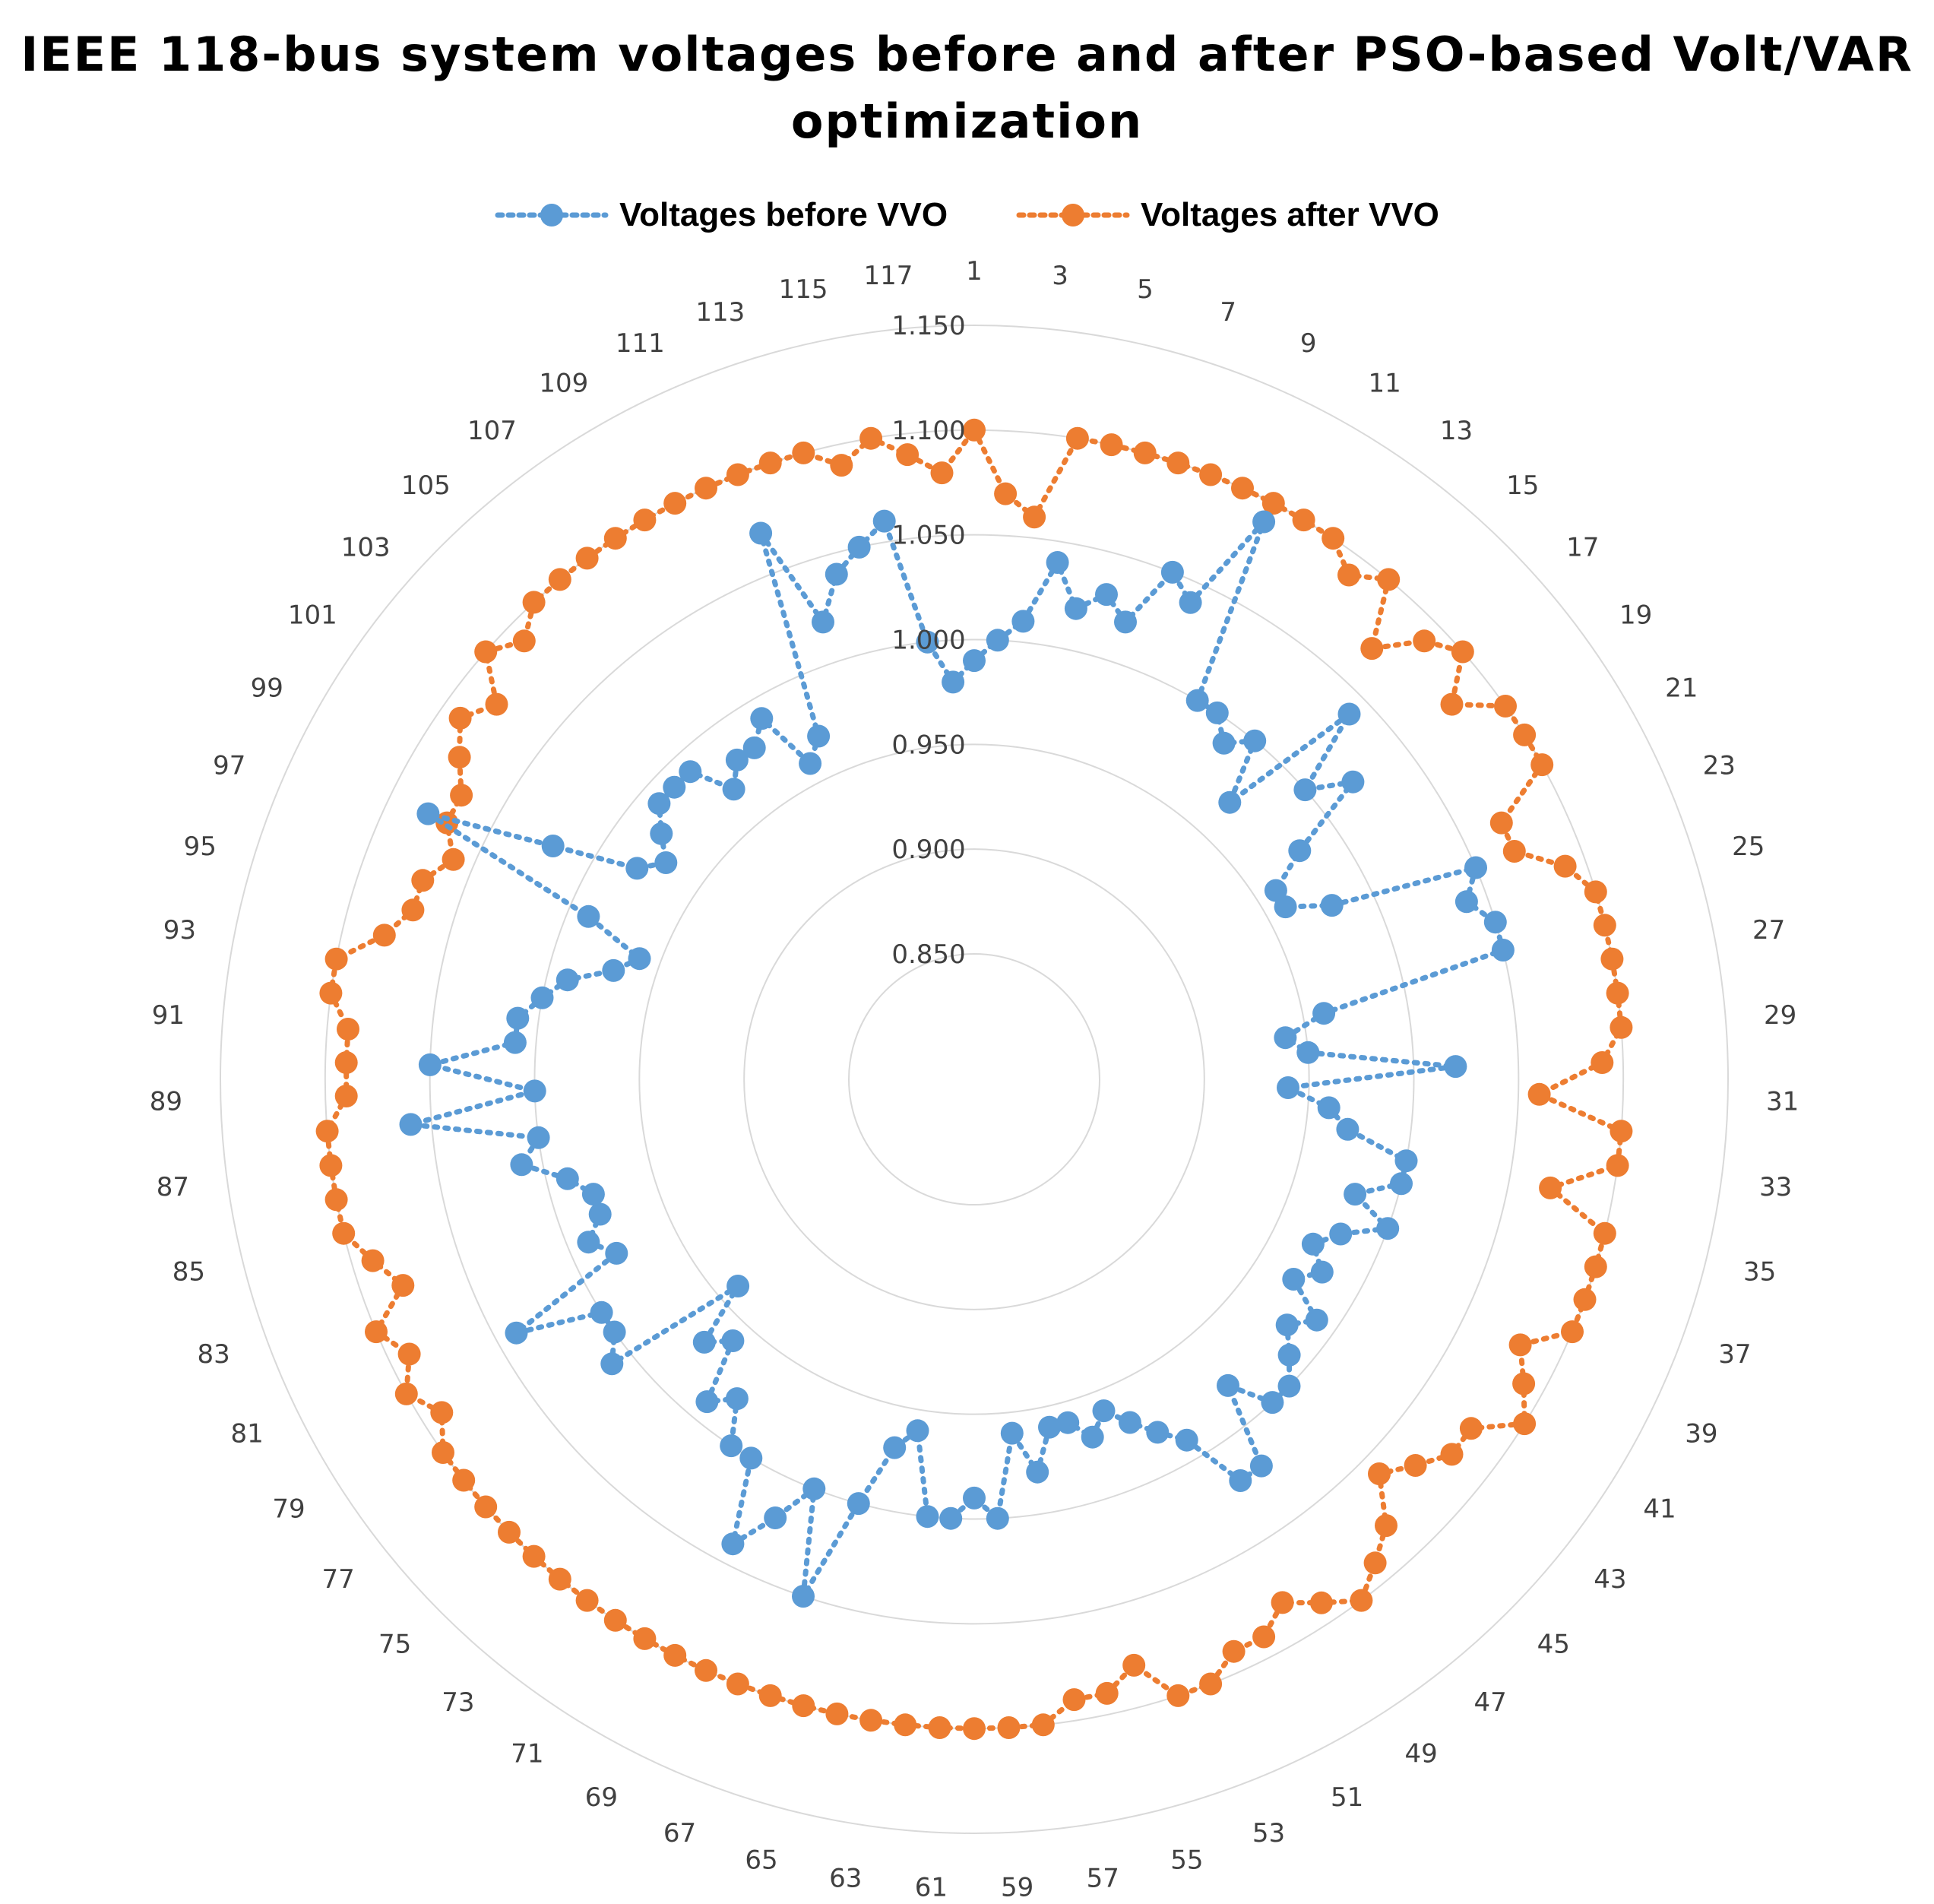  I want to click on legend-entry-after: Voltages after VVO, so click(1227, 215).